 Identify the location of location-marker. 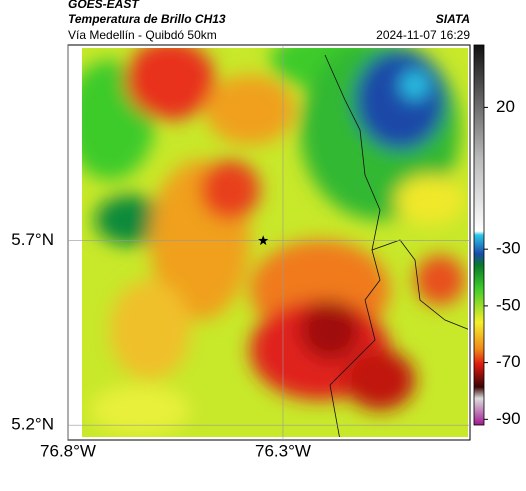
(263, 240).